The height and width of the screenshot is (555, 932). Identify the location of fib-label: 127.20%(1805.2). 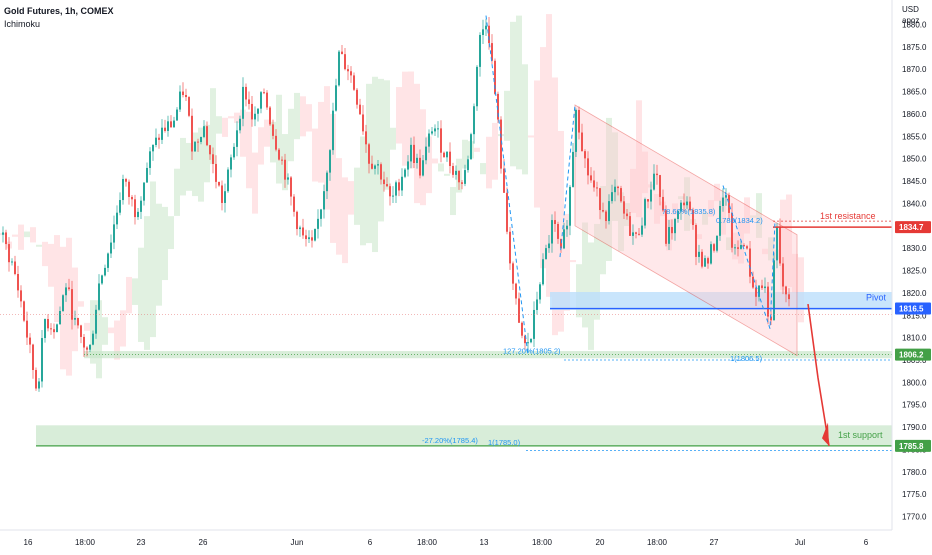
(532, 351).